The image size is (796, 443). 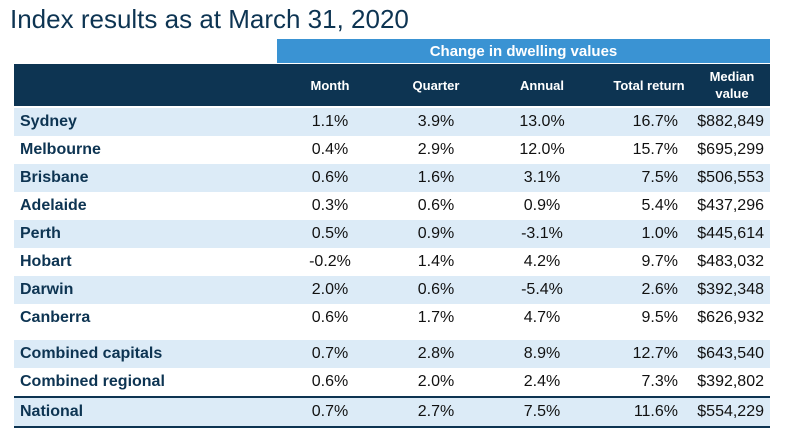 What do you see at coordinates (330, 233) in the screenshot?
I see `cell-month: 0.5%` at bounding box center [330, 233].